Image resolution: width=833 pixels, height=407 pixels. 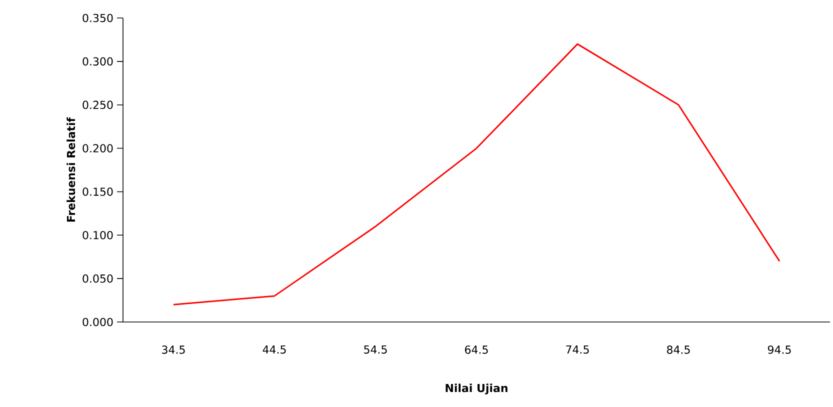 I want to click on x-axis-title: Nilai Ujian, so click(x=477, y=389).